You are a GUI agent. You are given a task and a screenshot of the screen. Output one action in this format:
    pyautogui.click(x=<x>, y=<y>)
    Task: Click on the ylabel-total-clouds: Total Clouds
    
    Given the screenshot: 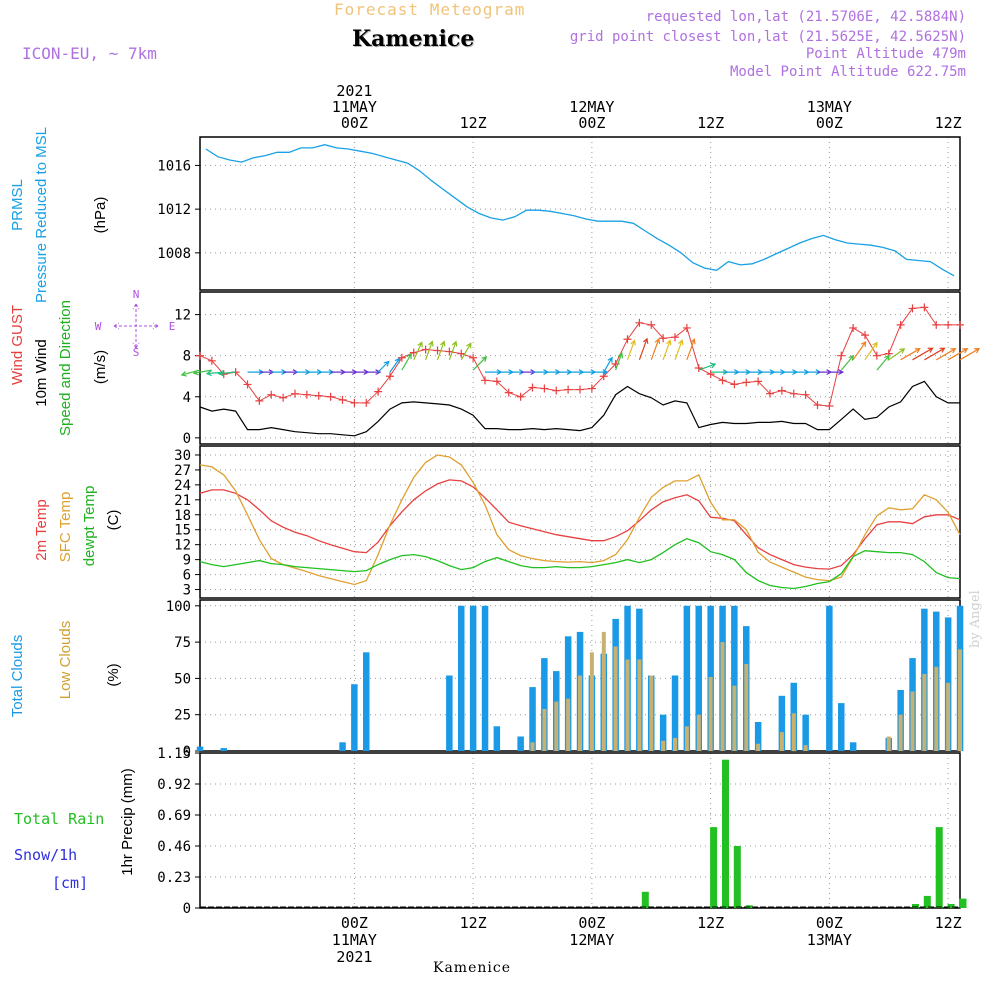 What is the action you would take?
    pyautogui.click(x=17, y=676)
    